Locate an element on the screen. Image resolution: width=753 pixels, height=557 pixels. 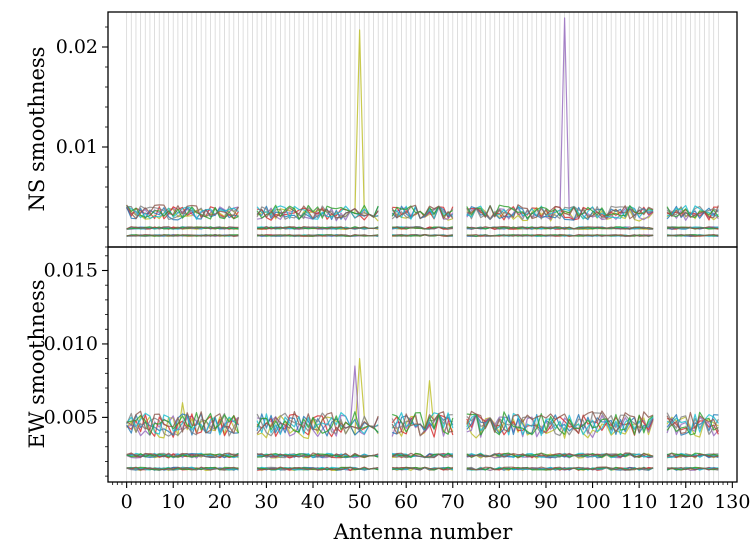
ns-y-tick-label: 0.01 is located at coordinates (77, 147).